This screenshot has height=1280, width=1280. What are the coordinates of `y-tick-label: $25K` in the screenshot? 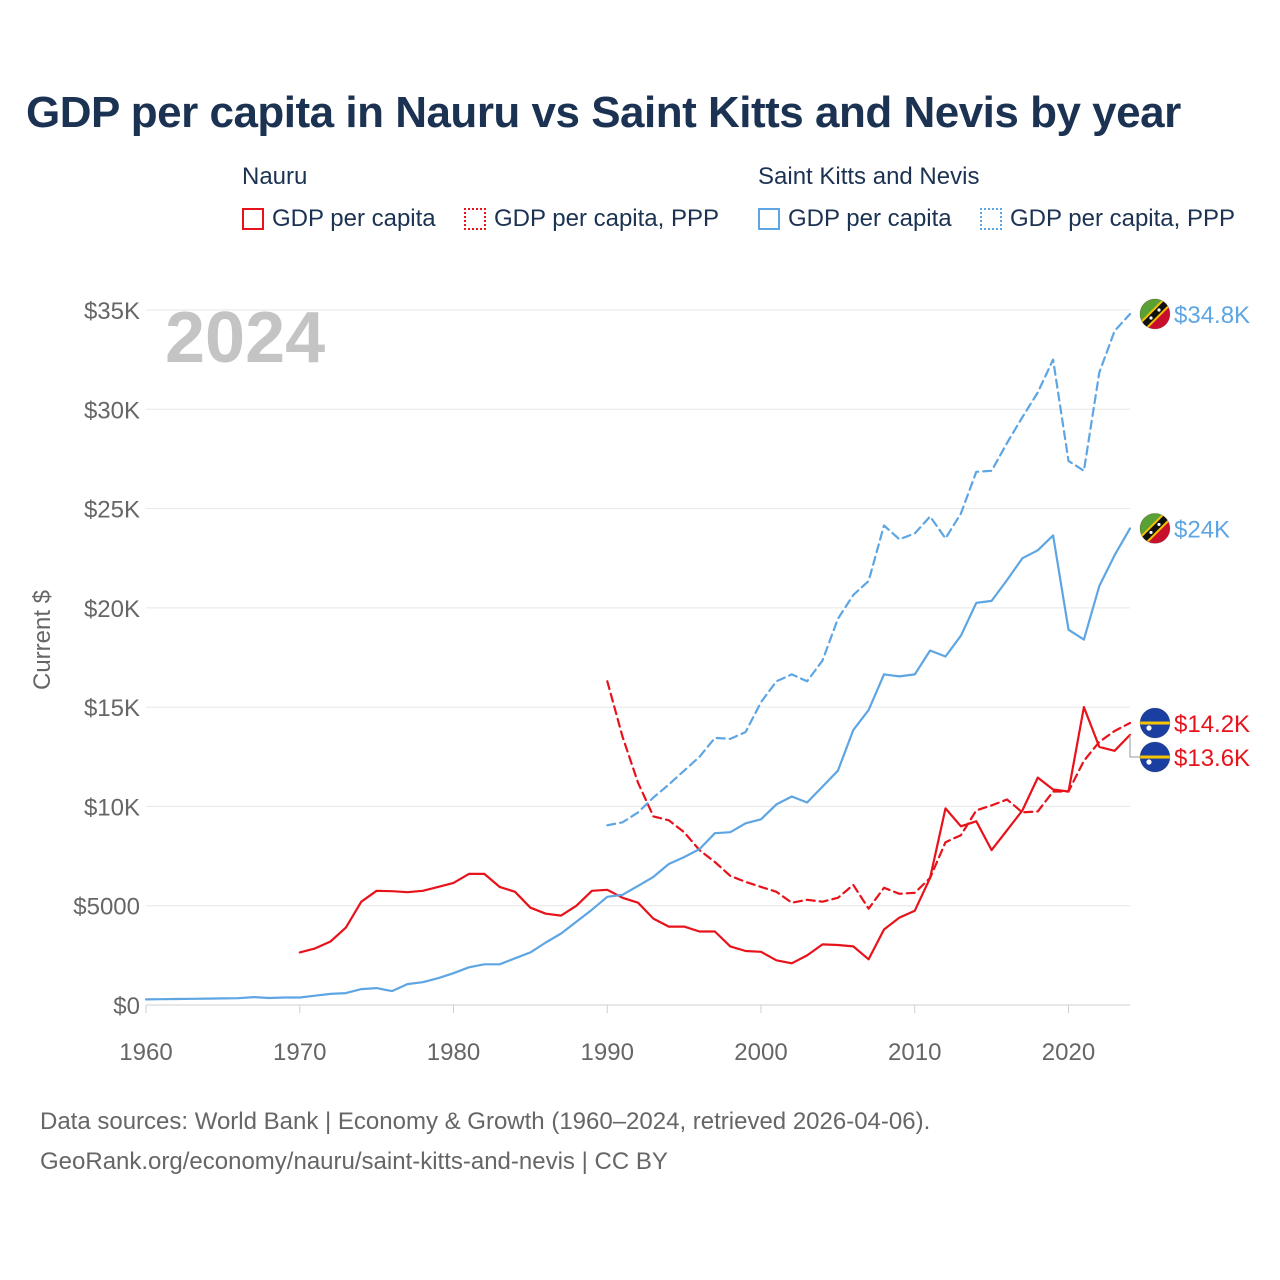 It's located at (112, 510).